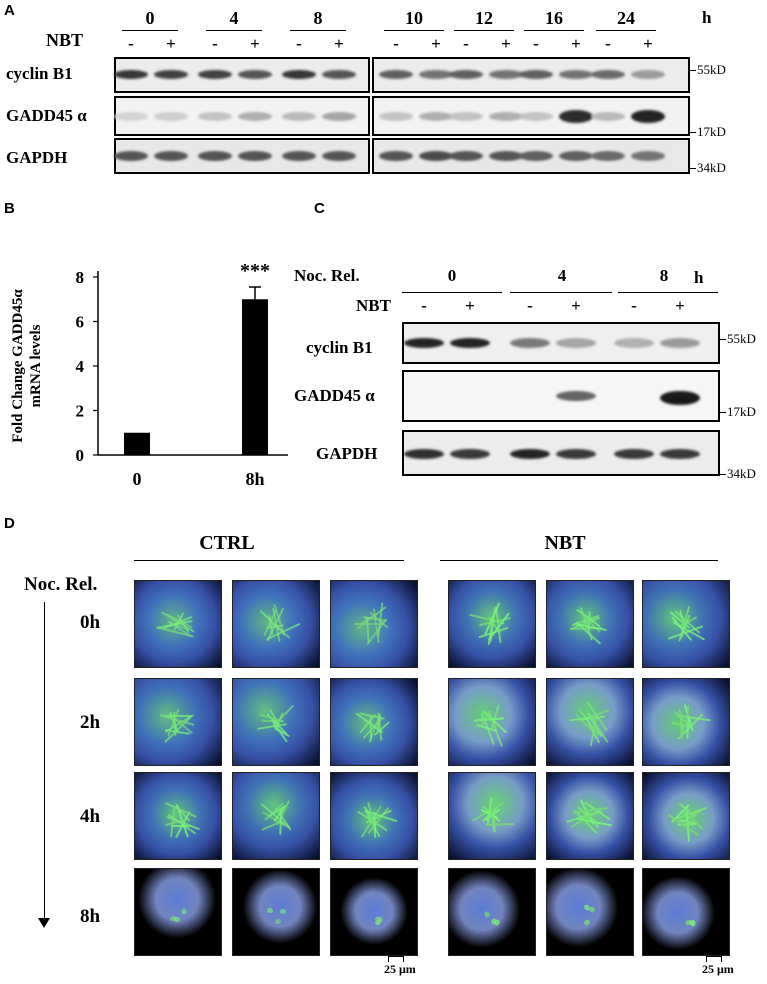 The height and width of the screenshot is (984, 767). Describe the element at coordinates (373, 305) in the screenshot. I see `panel-c-treatment-label: NBT` at that location.